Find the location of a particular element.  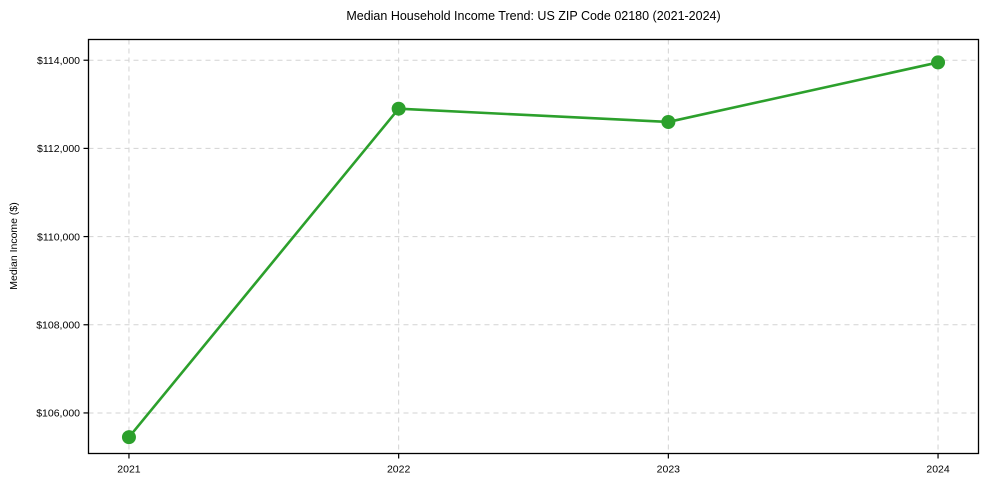

y-tick-label: $106,000 is located at coordinates (58, 414).